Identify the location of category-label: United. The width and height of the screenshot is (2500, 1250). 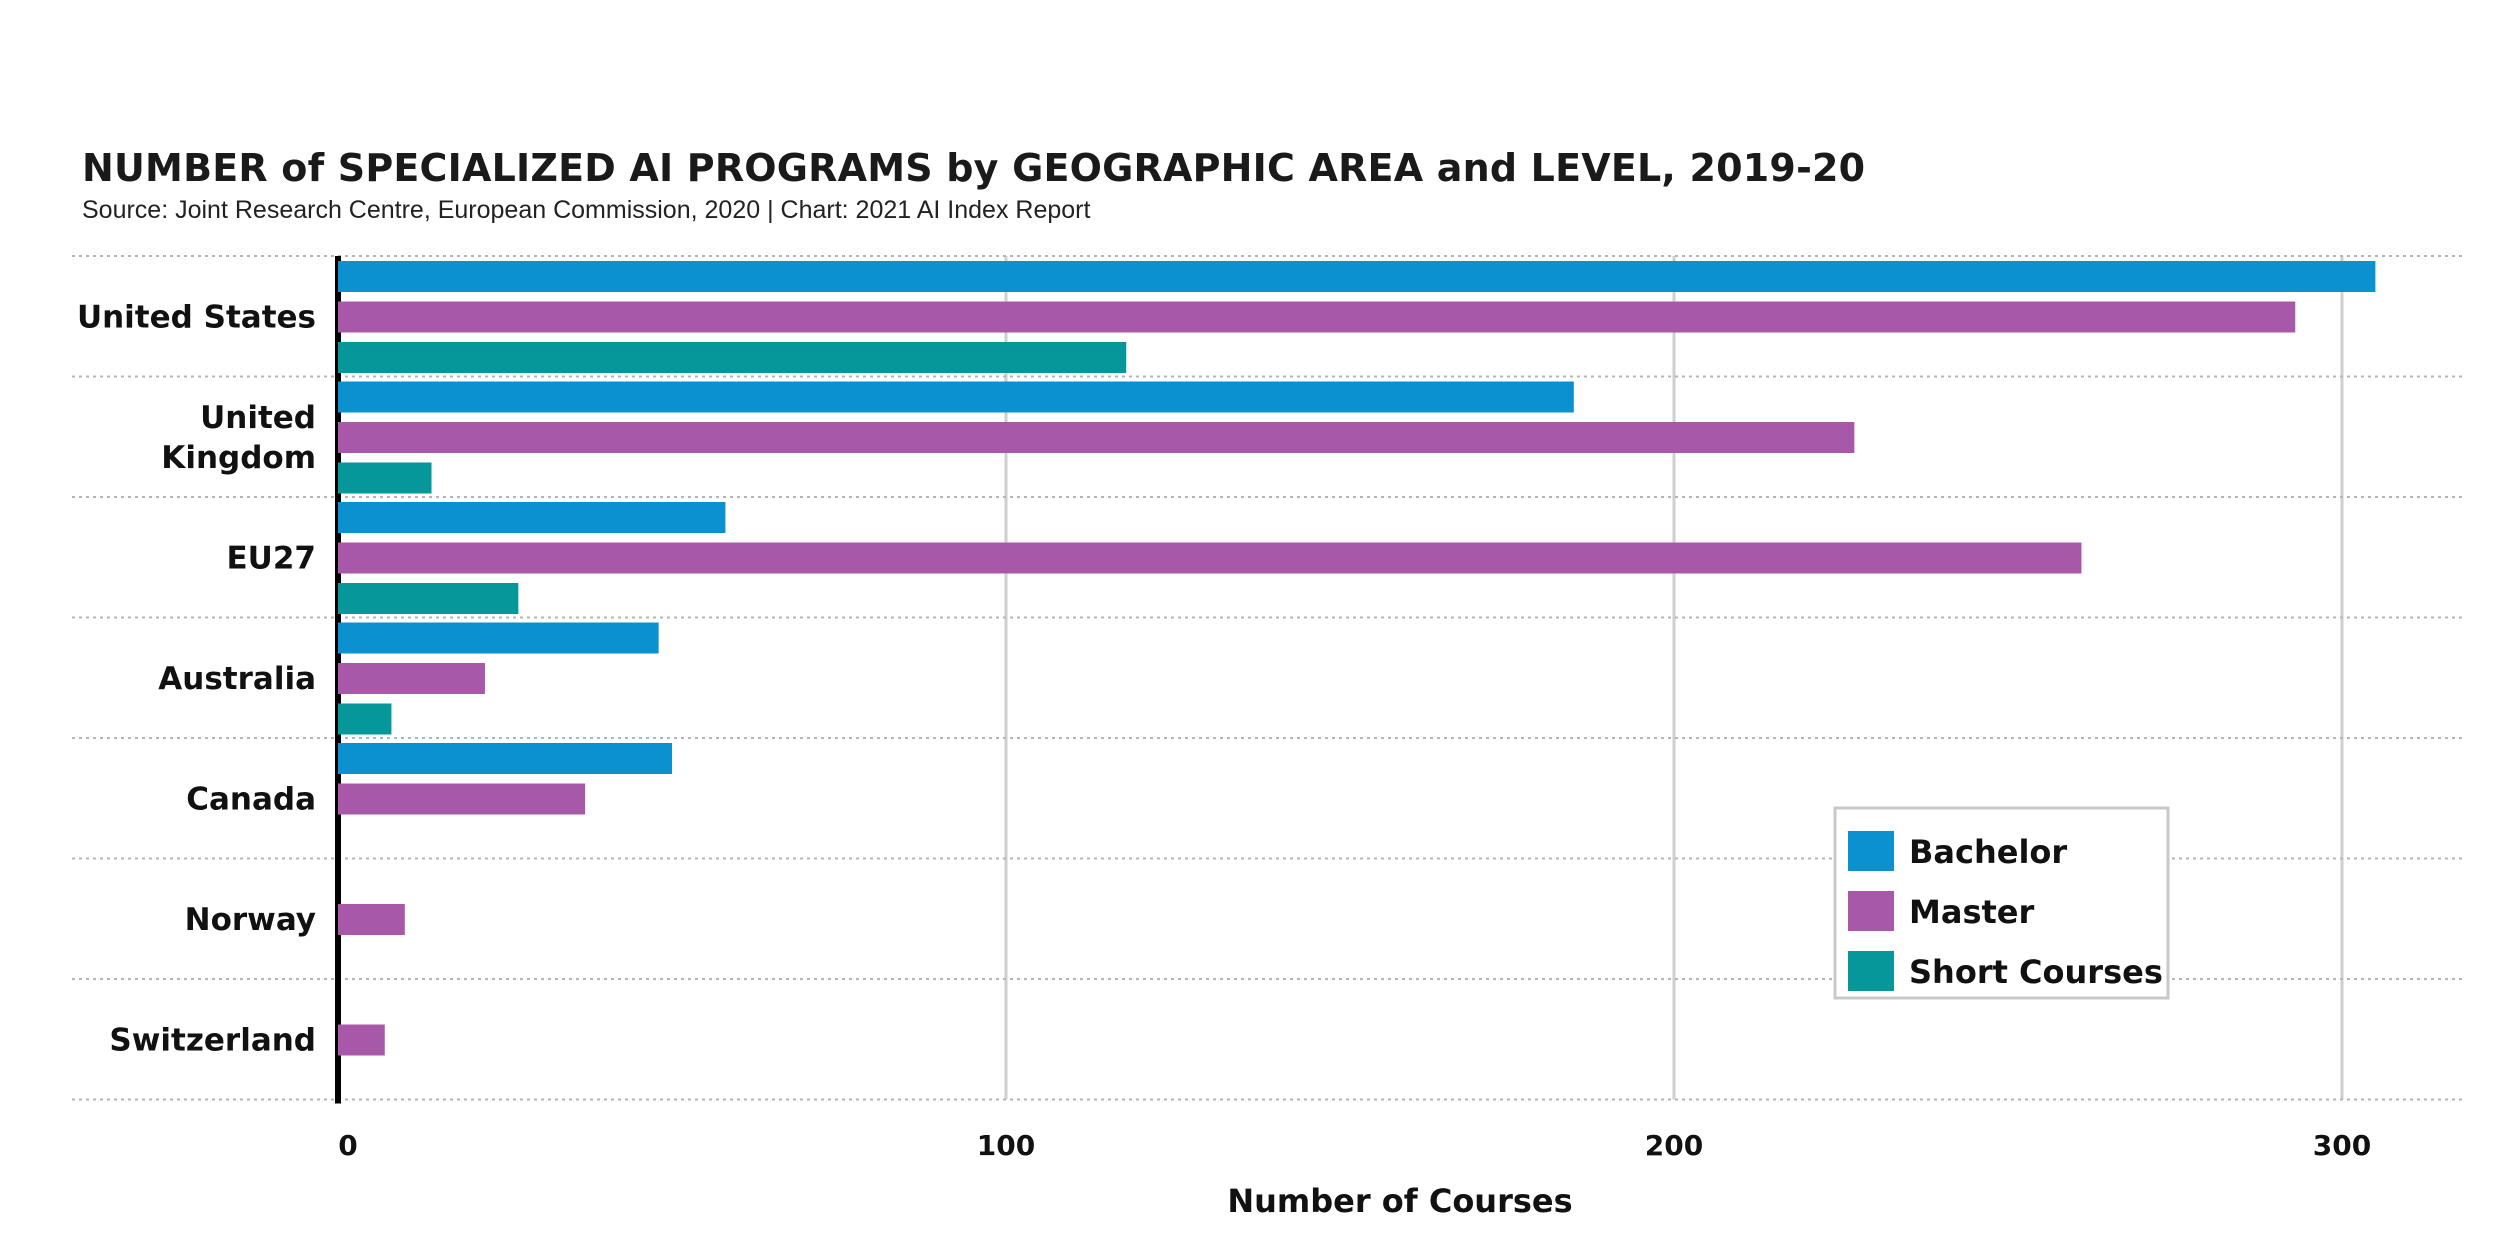
(258, 418).